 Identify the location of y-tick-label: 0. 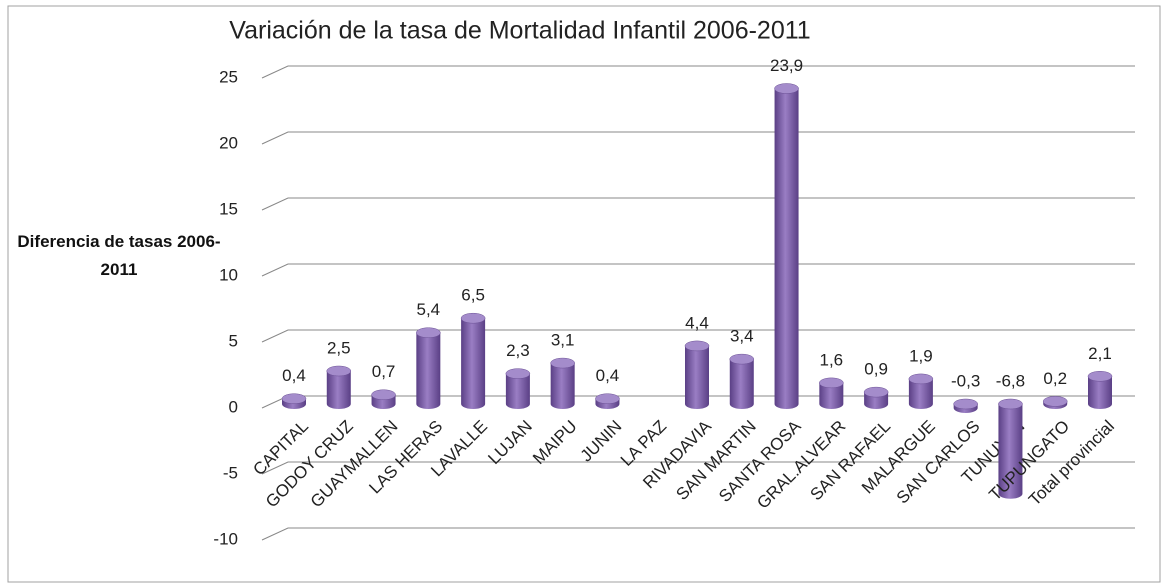
(233, 406).